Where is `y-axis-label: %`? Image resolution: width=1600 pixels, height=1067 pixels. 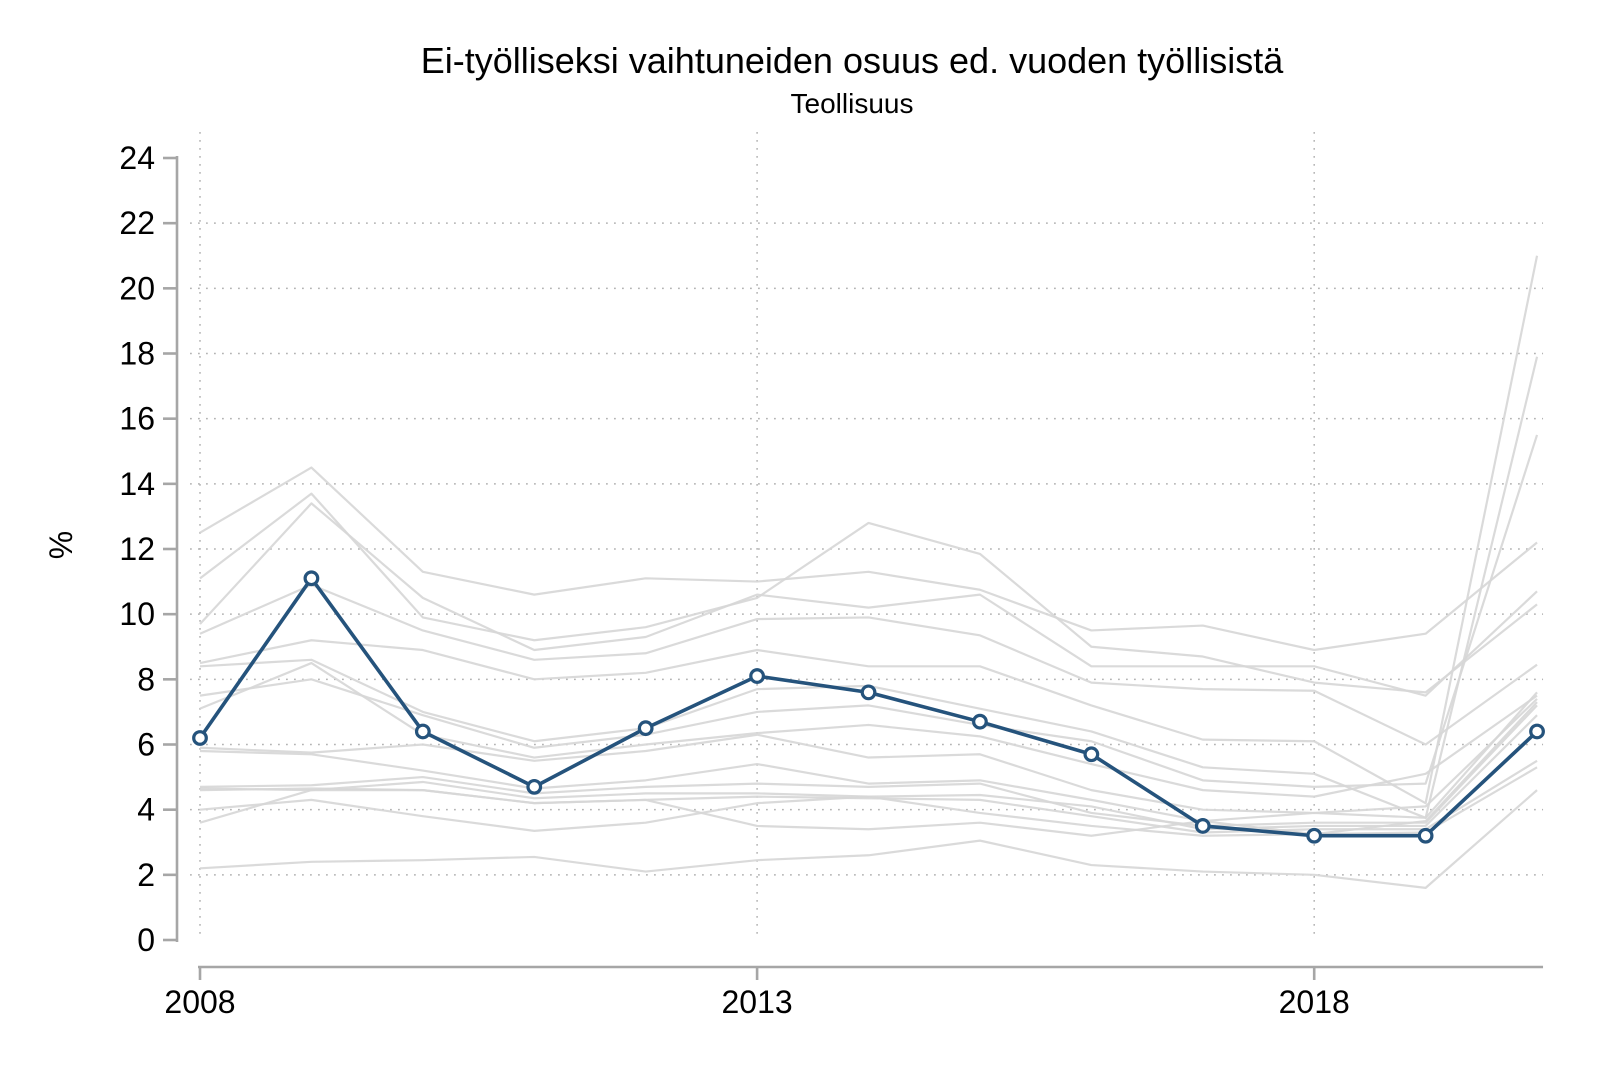
y-axis-label: % is located at coordinates (61, 545).